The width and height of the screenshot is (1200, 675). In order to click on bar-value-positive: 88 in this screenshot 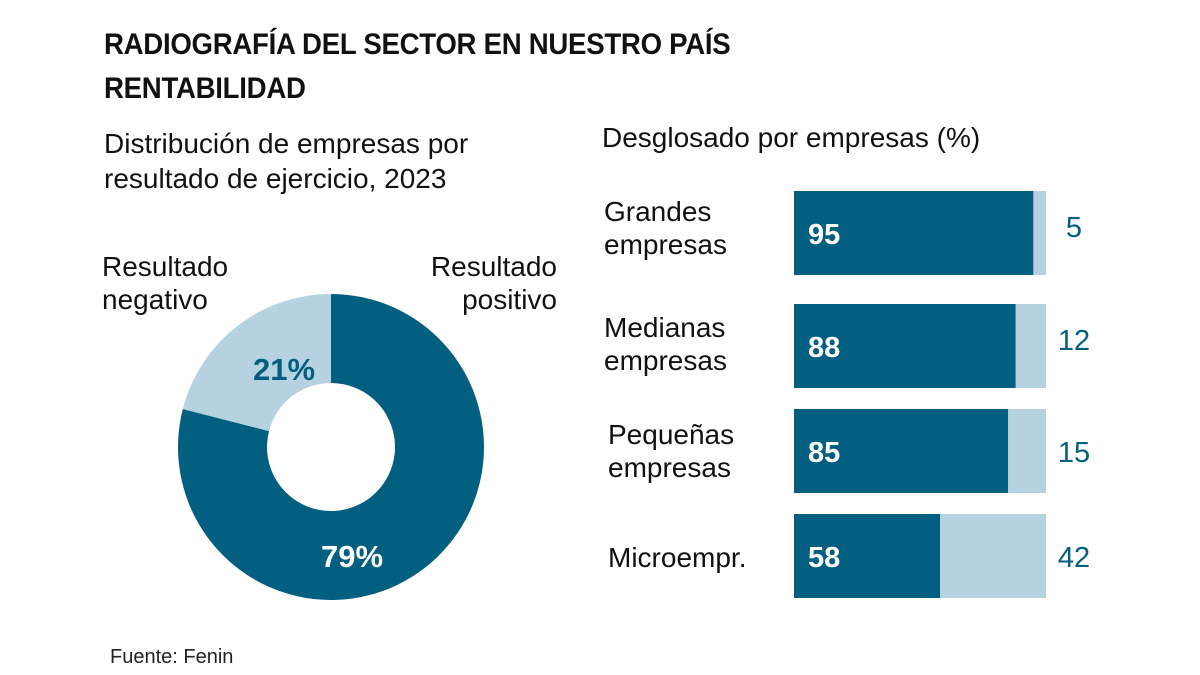, I will do `click(824, 348)`.